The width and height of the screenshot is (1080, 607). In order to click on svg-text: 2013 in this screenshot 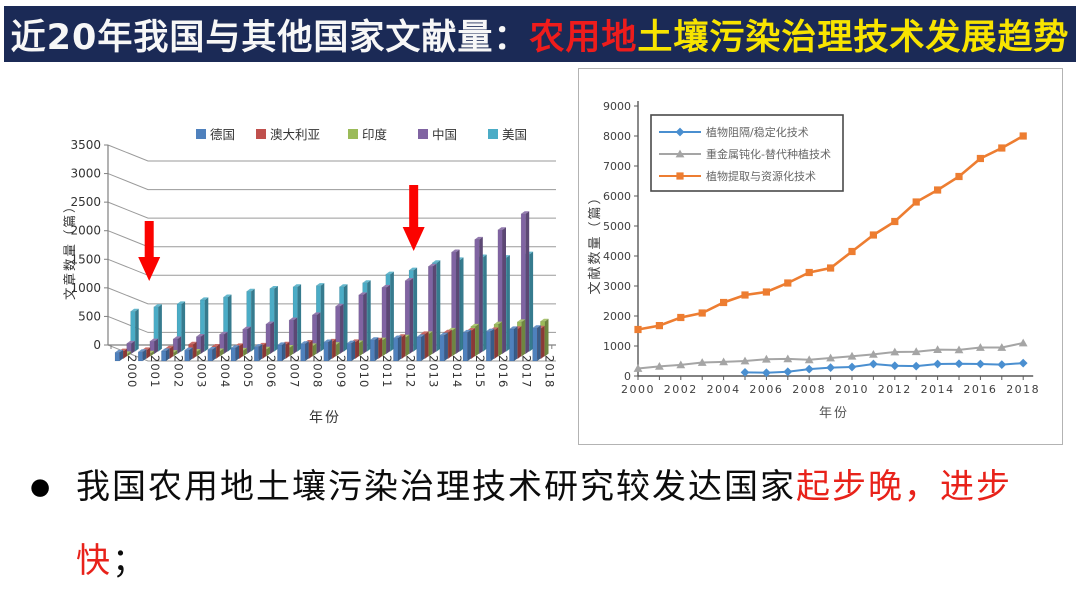, I will do `click(434, 371)`.